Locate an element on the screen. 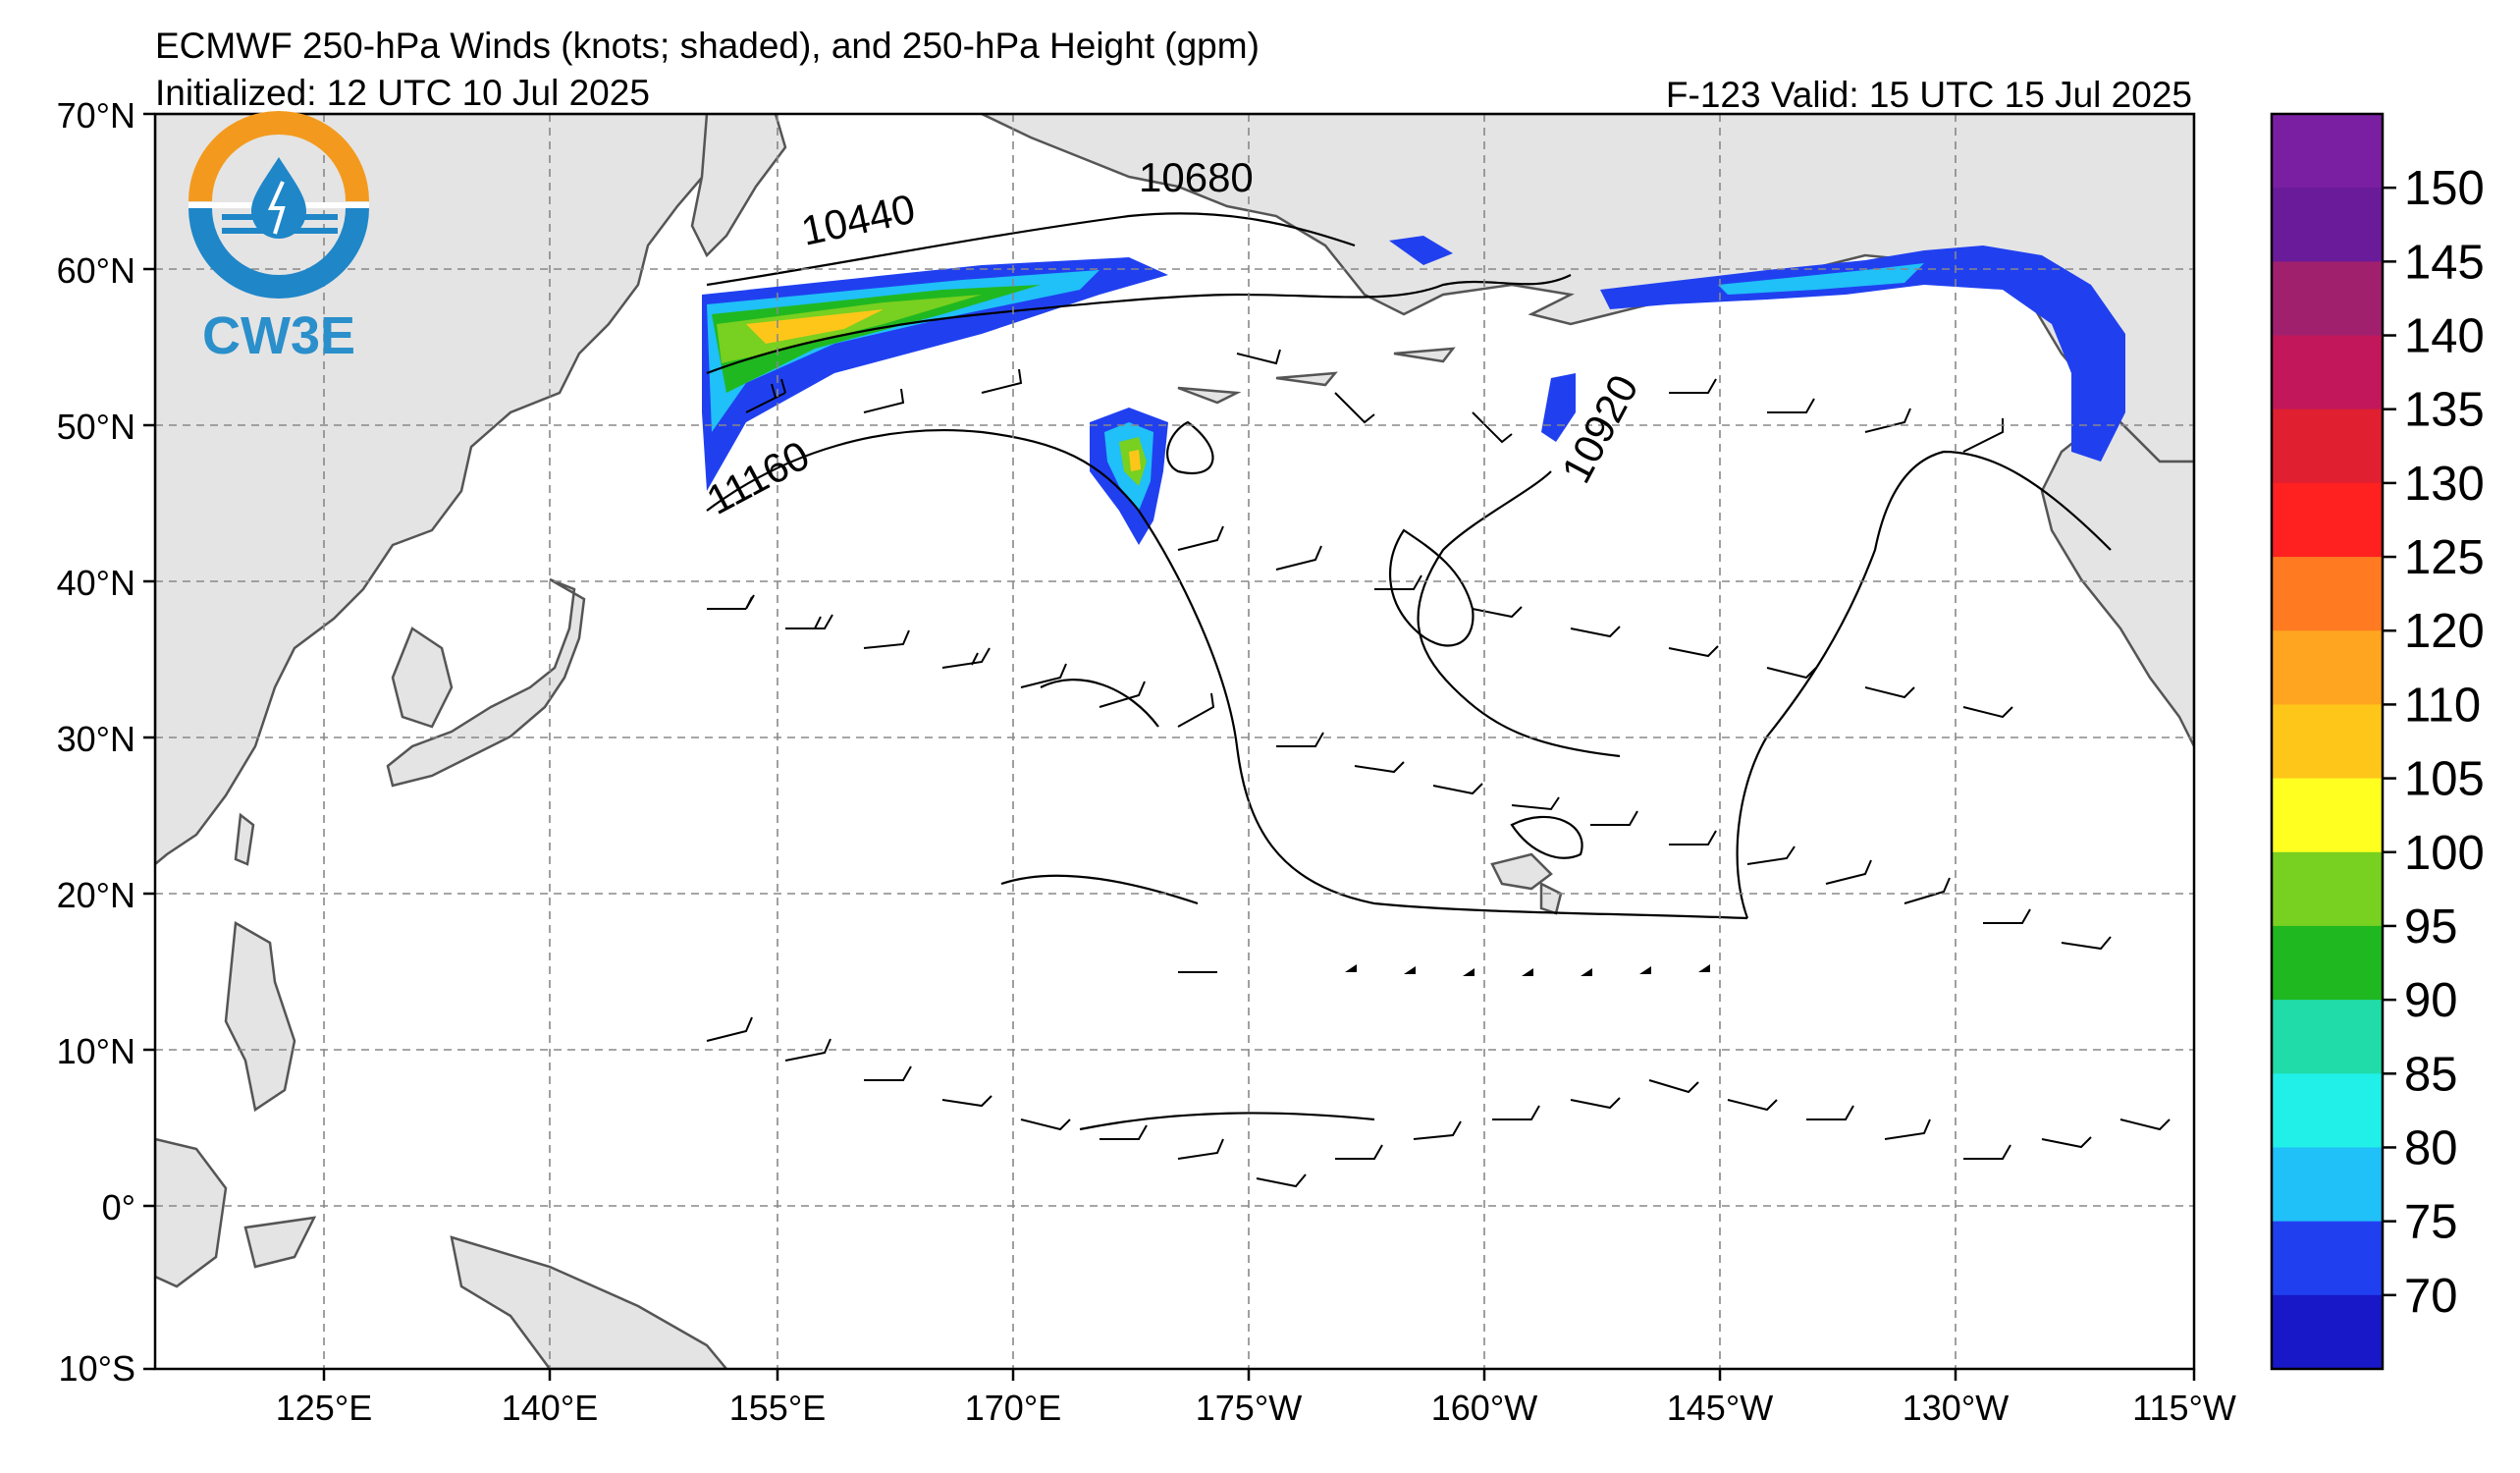 Image resolution: width=2520 pixels, height=1473 pixels. water-drop-sun-logo-icon is located at coordinates (278, 205).